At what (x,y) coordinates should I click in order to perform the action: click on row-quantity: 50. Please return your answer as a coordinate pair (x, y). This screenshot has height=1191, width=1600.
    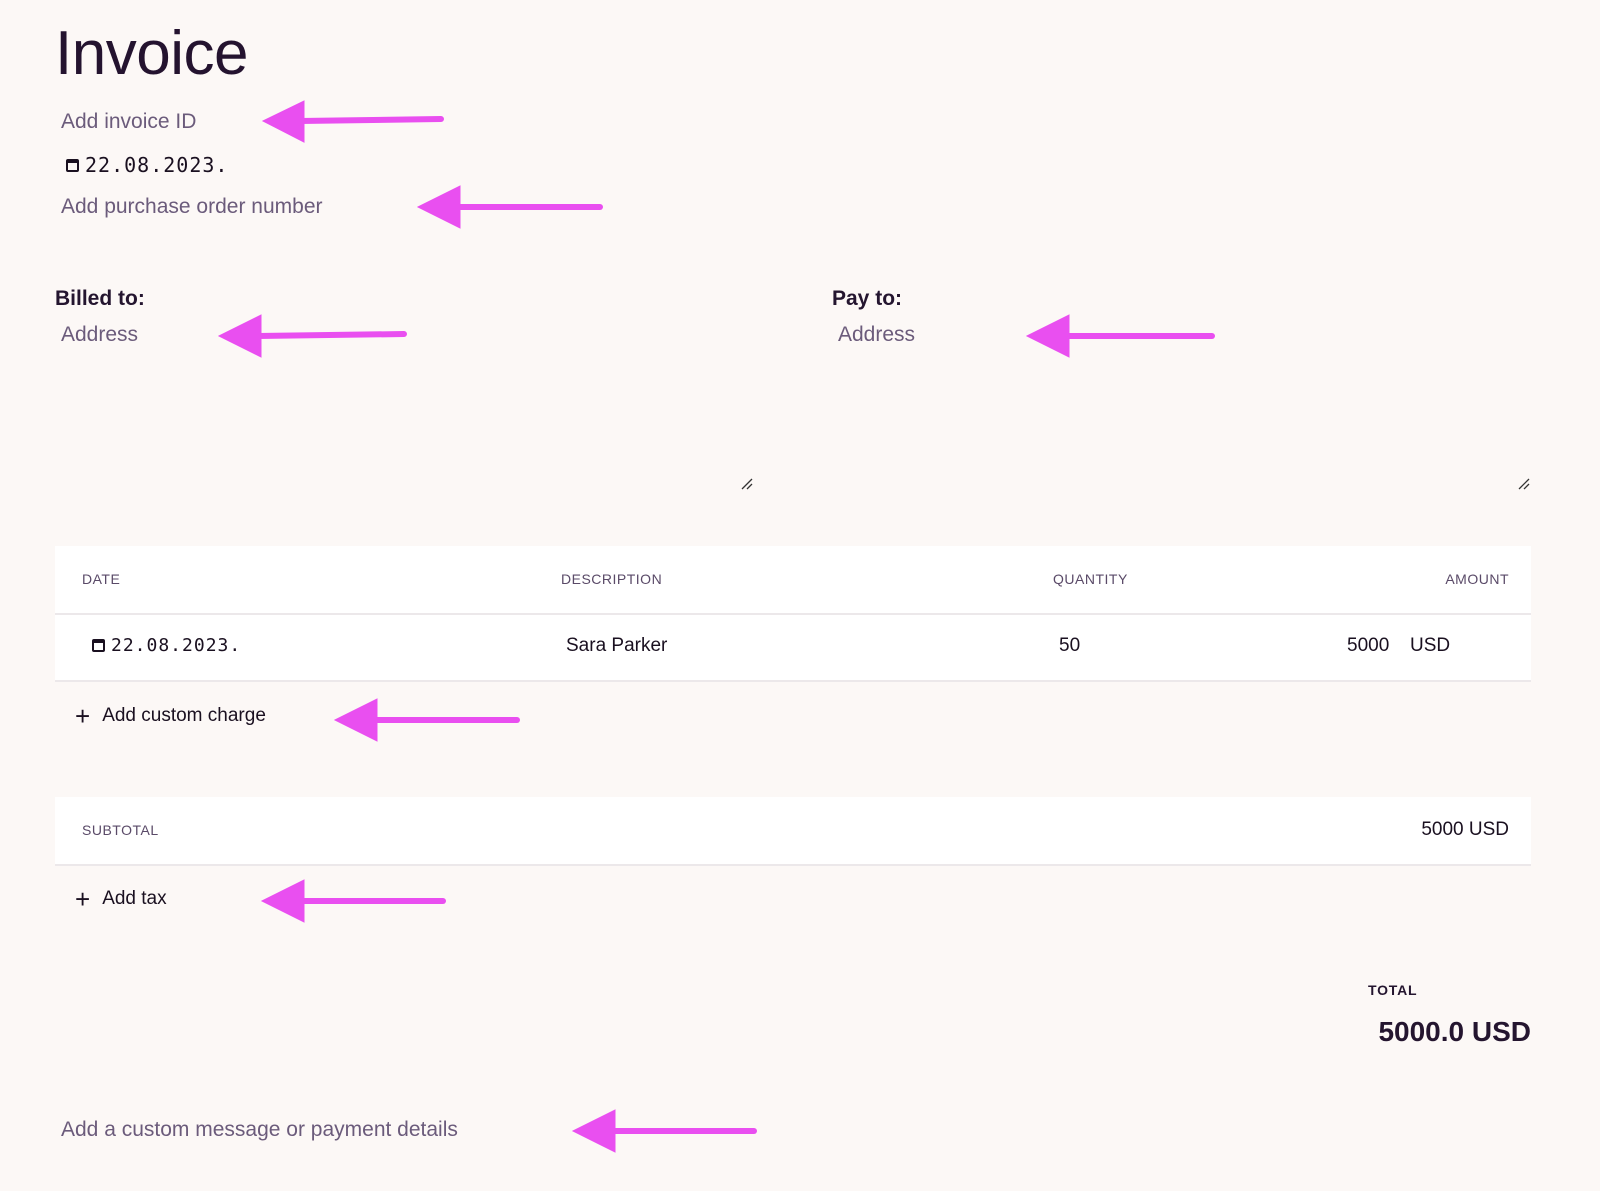
    Looking at the image, I should click on (1070, 645).